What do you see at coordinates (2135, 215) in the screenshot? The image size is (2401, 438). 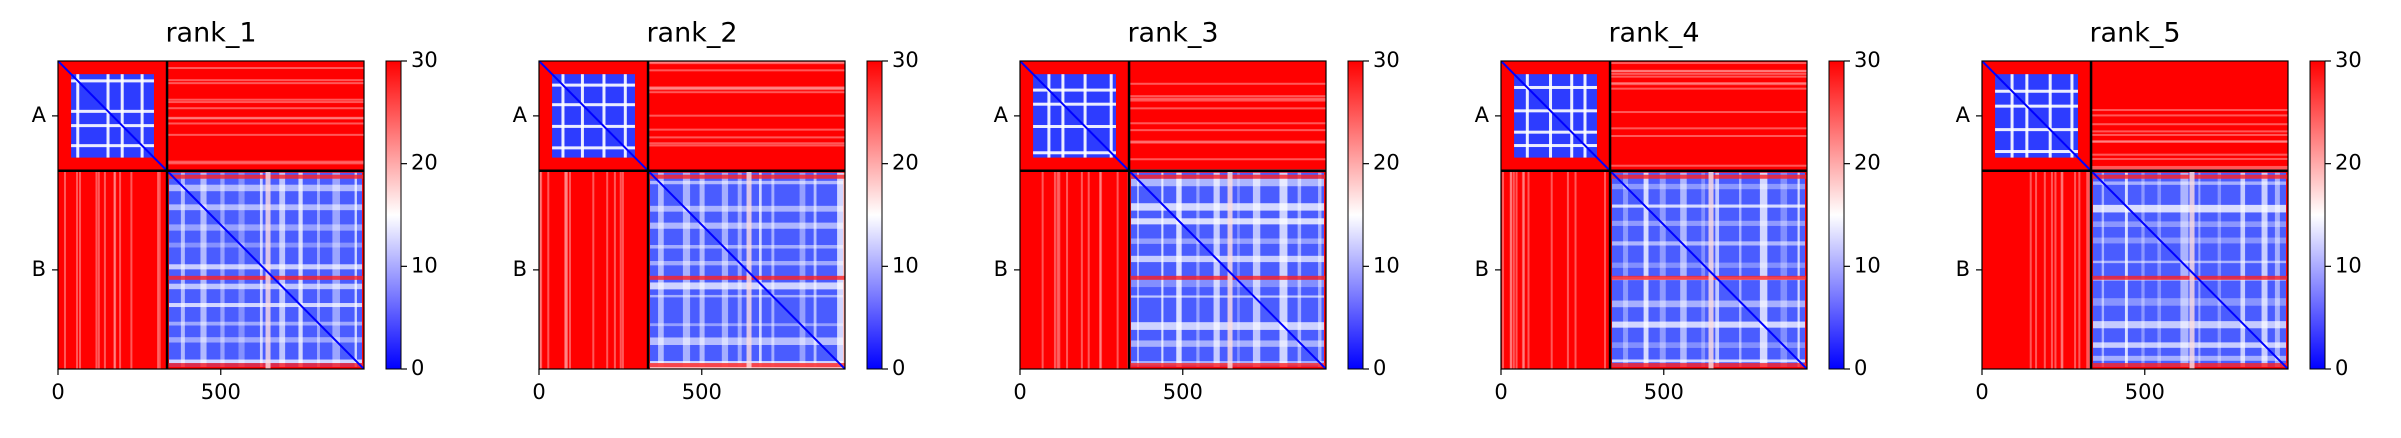 I see `diagonal` at bounding box center [2135, 215].